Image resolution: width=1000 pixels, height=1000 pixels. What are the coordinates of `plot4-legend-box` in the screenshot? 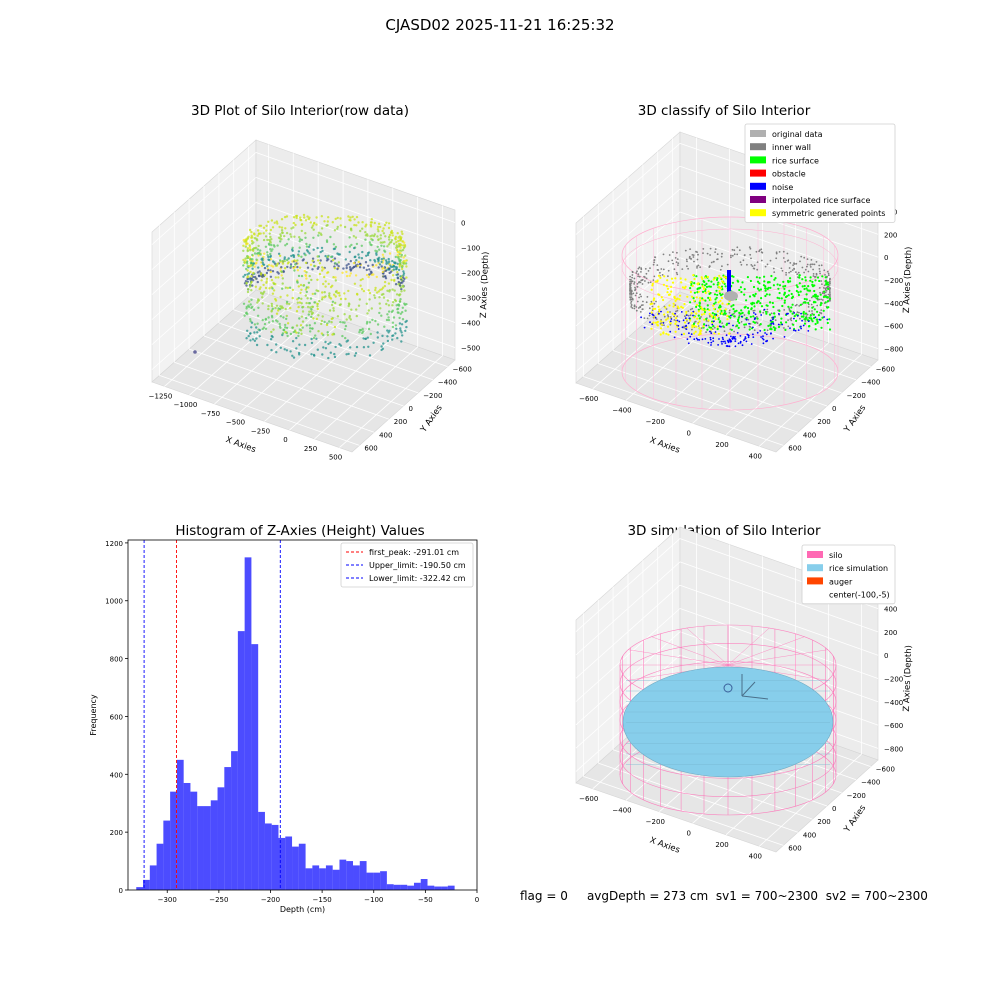 It's located at (848, 574).